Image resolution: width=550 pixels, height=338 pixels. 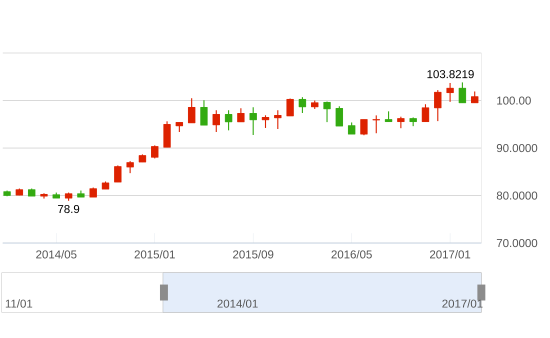 What do you see at coordinates (462, 303) in the screenshot?
I see `text: 2017/01` at bounding box center [462, 303].